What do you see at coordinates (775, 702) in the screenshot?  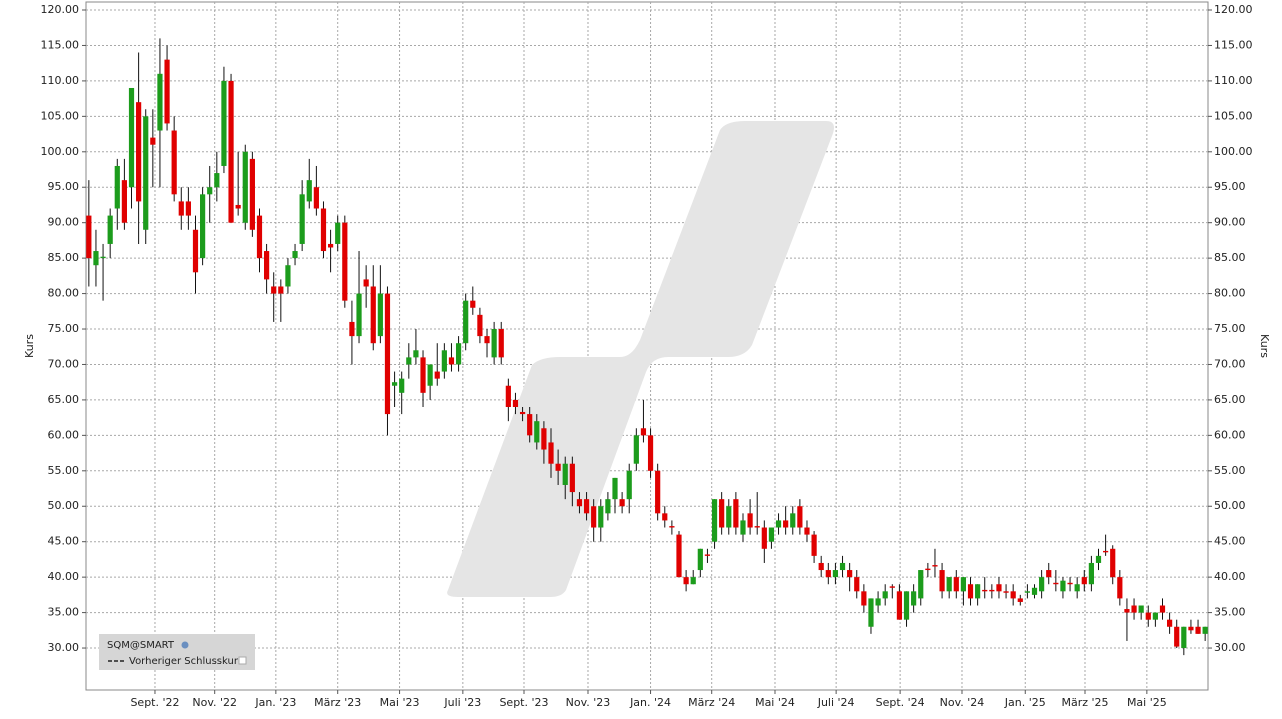 I see `x-tick-label: Mai '24` at bounding box center [775, 702].